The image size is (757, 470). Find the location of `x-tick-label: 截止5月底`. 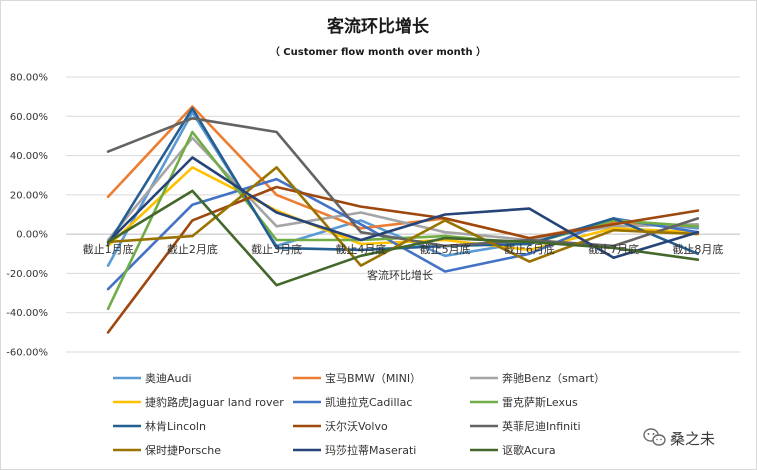

x-tick-label: 截止5月底 is located at coordinates (445, 249).